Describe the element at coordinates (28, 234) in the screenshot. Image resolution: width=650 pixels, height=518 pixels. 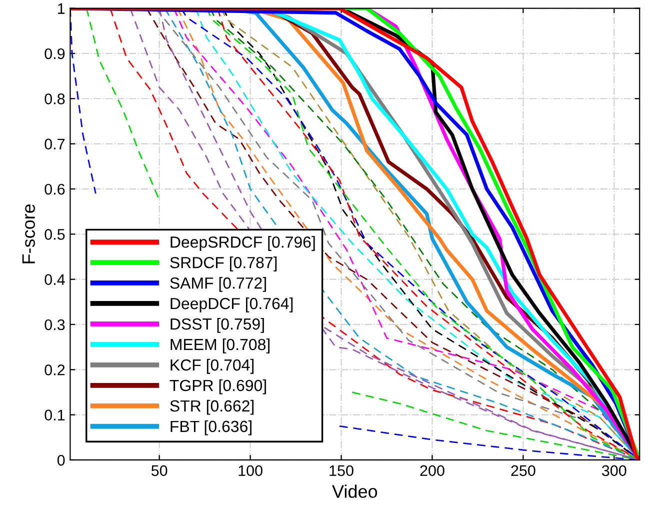
I see `y-axis-title: F-score` at that location.